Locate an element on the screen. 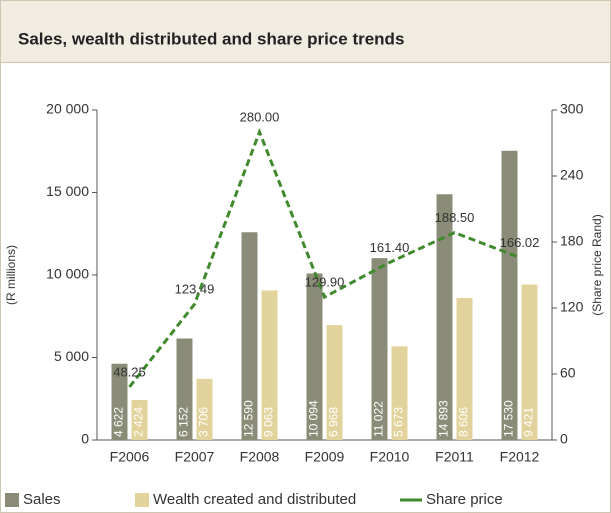  y-tick-label: 20 000 is located at coordinates (67, 109).